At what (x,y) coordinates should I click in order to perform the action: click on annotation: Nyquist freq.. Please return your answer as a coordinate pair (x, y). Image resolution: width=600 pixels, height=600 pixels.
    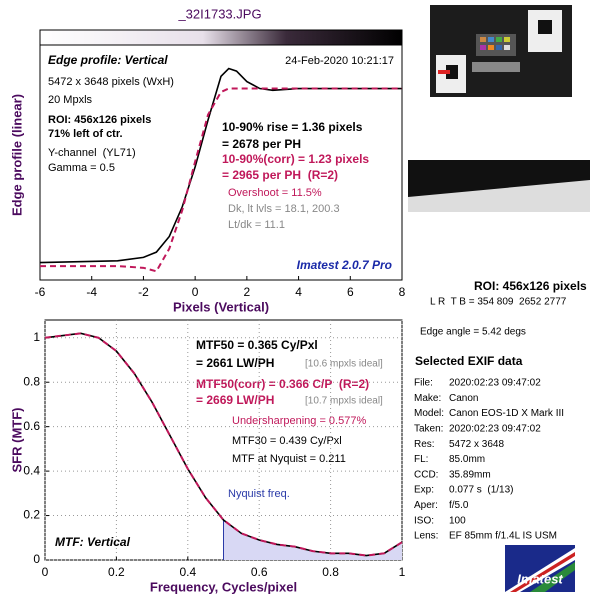
    Looking at the image, I should click on (259, 494).